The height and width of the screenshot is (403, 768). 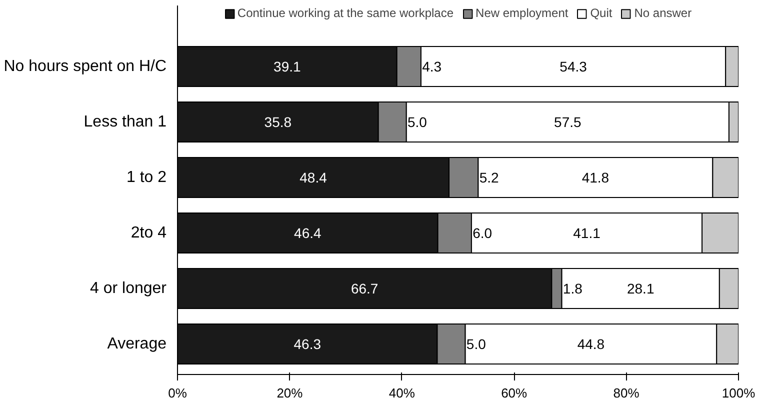 What do you see at coordinates (85, 67) in the screenshot?
I see `y-tick-label: No hours spent on H/C` at bounding box center [85, 67].